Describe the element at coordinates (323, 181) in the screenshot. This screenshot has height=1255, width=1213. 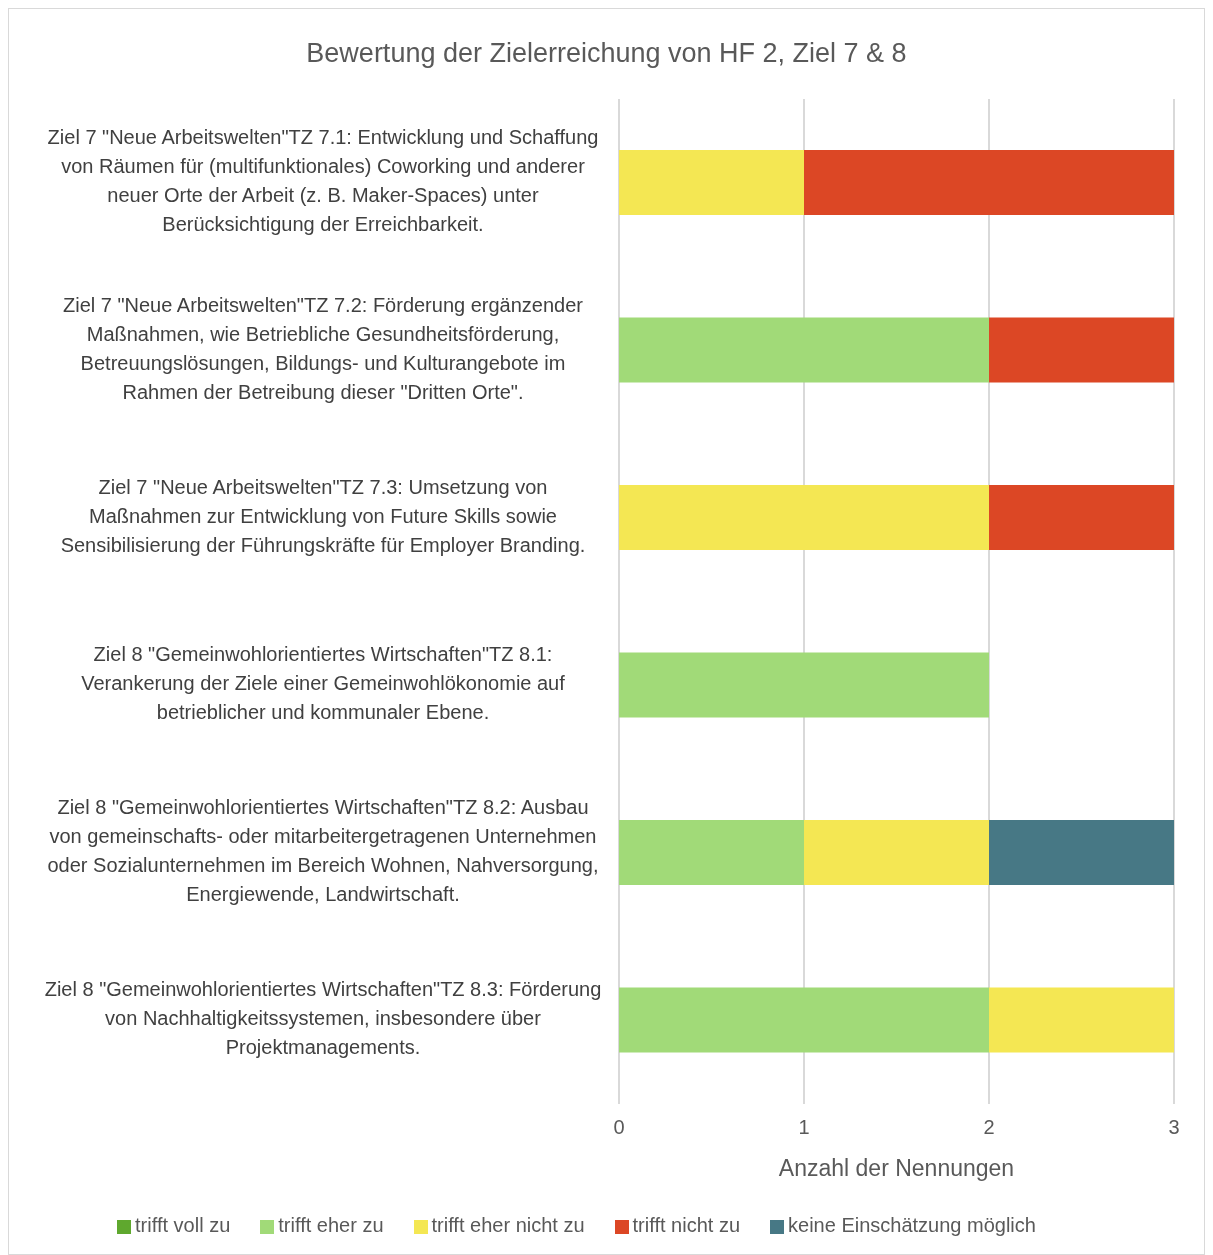
I see `y-tick-label: Ziel 7 "Neue Arbeitswelten"TZ 7.1: Entwicklung und Schaffung von Räumen für (multifunktionales) Coworking und anderer neuer Orte der Arbeit (z. B. Maker-Spaces) unter Berücksichtigung der Erreichbarkeit.` at that location.